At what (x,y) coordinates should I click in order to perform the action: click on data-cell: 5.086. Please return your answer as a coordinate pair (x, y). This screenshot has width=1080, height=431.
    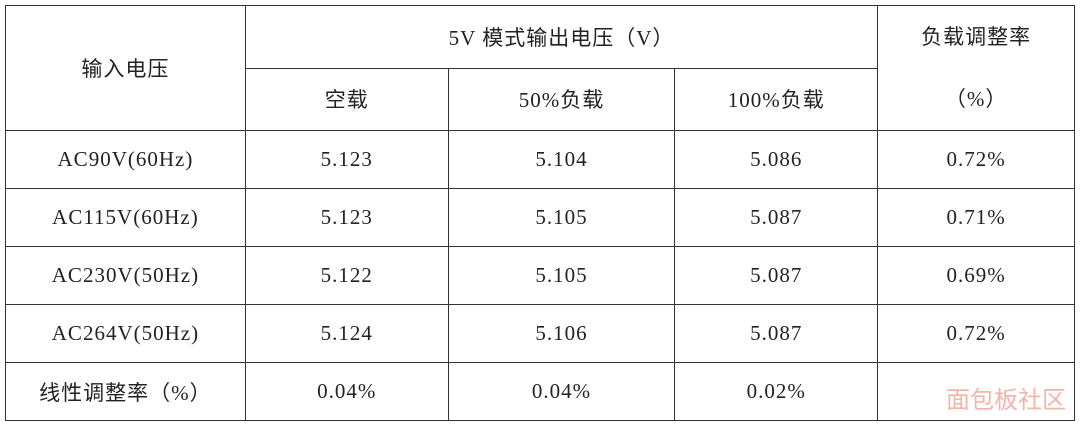
    Looking at the image, I should click on (776, 159).